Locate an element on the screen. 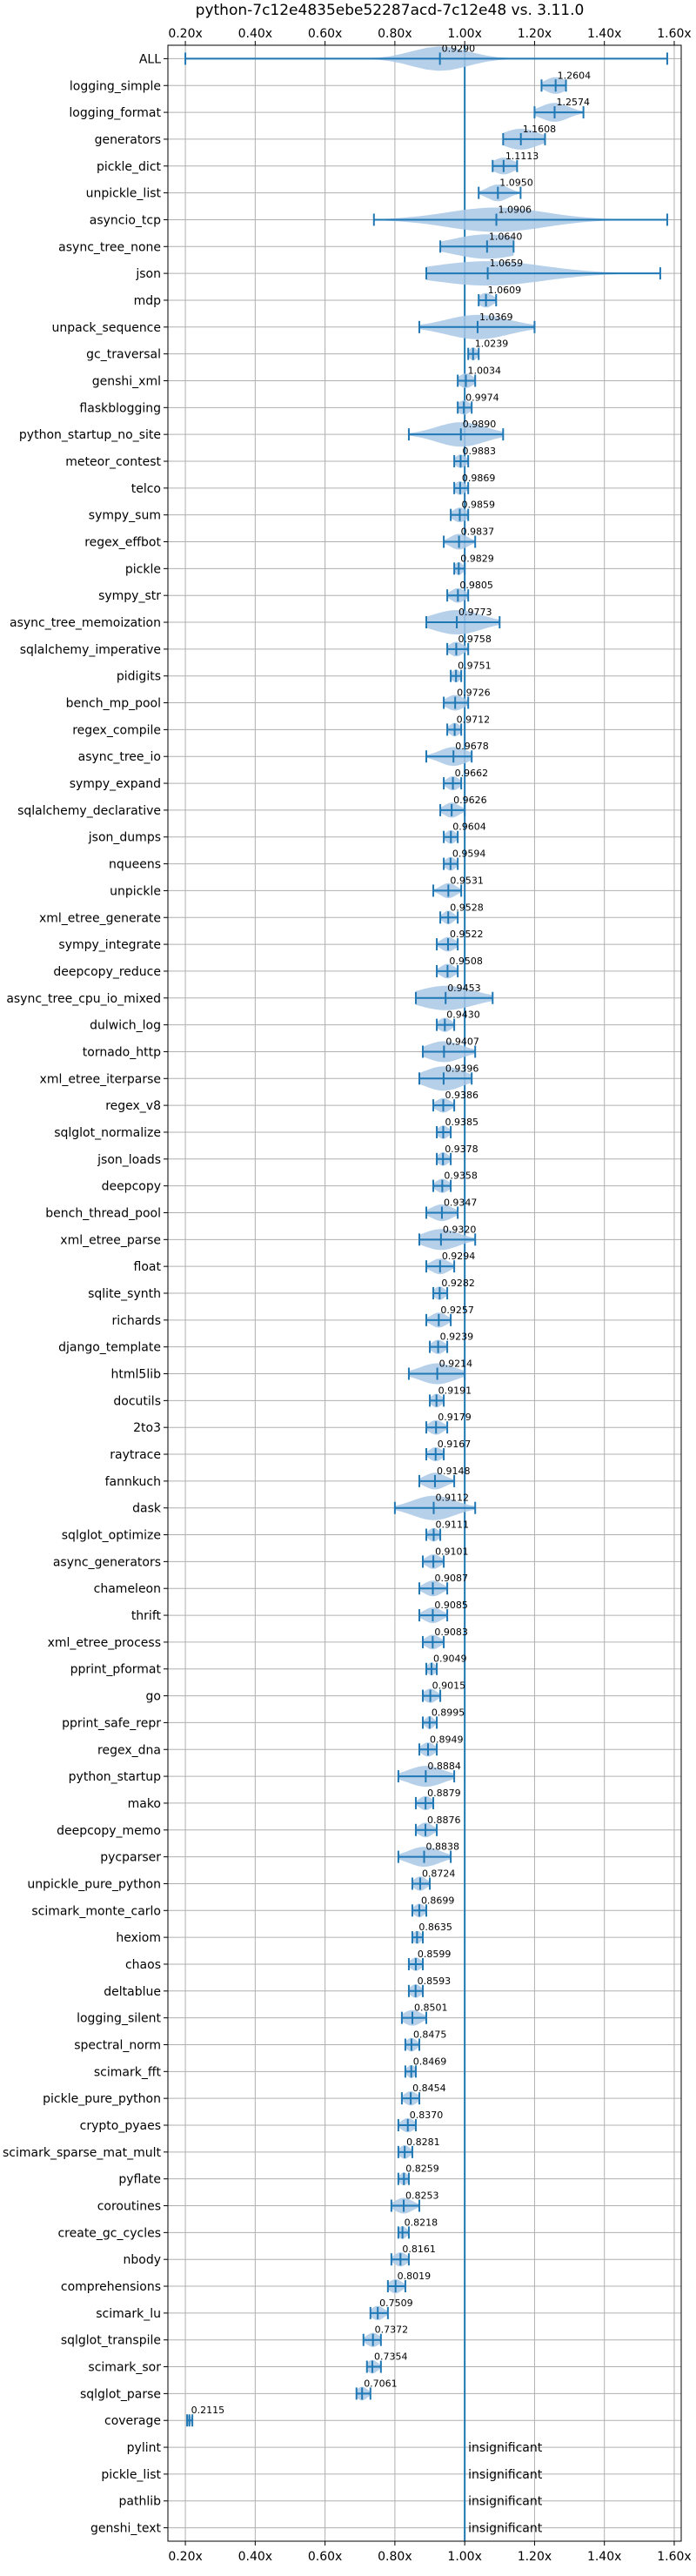 The height and width of the screenshot is (2576, 696). median-value-label: 0.8281 is located at coordinates (423, 2142).